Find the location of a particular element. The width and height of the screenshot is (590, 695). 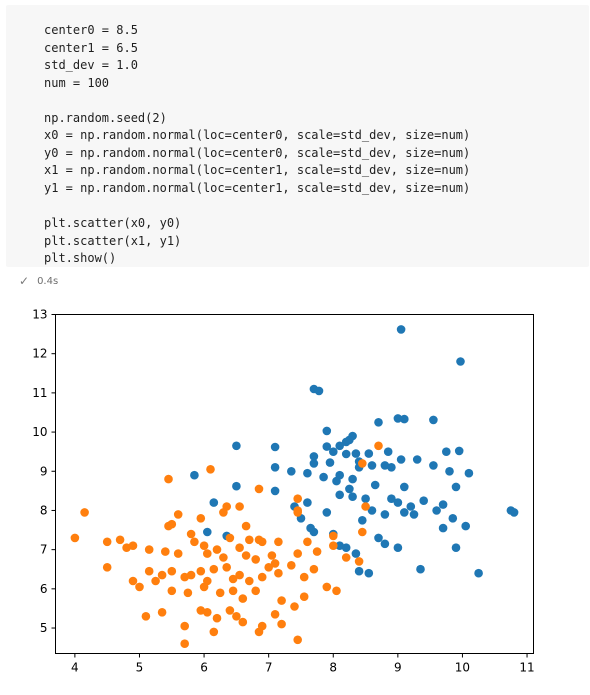

y-tick-label: 6 is located at coordinates (44, 589).